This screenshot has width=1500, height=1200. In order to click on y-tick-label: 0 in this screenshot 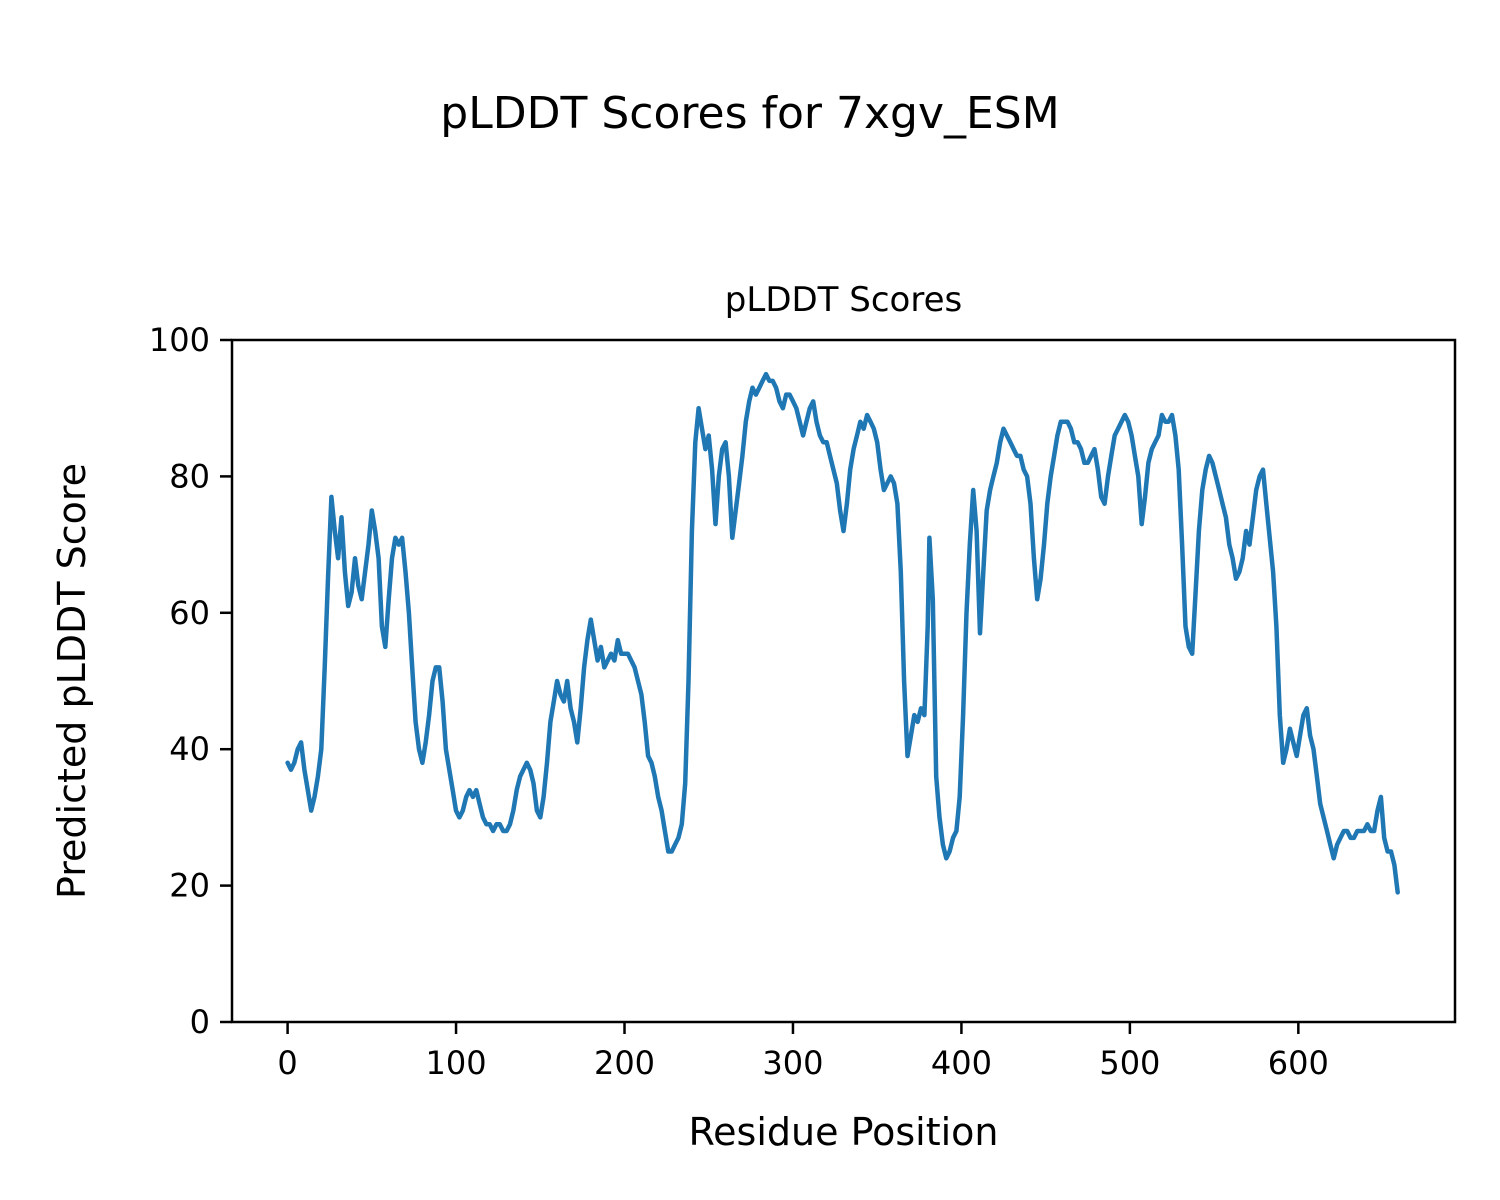, I will do `click(200, 1022)`.